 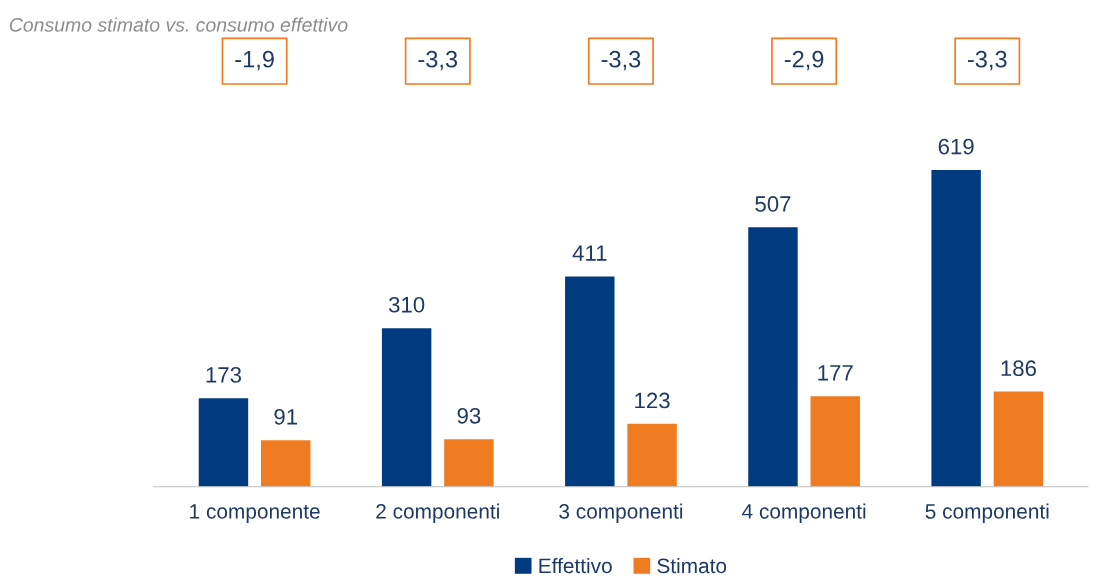 I want to click on x-tick-label: 5 componenti, so click(x=987, y=513).